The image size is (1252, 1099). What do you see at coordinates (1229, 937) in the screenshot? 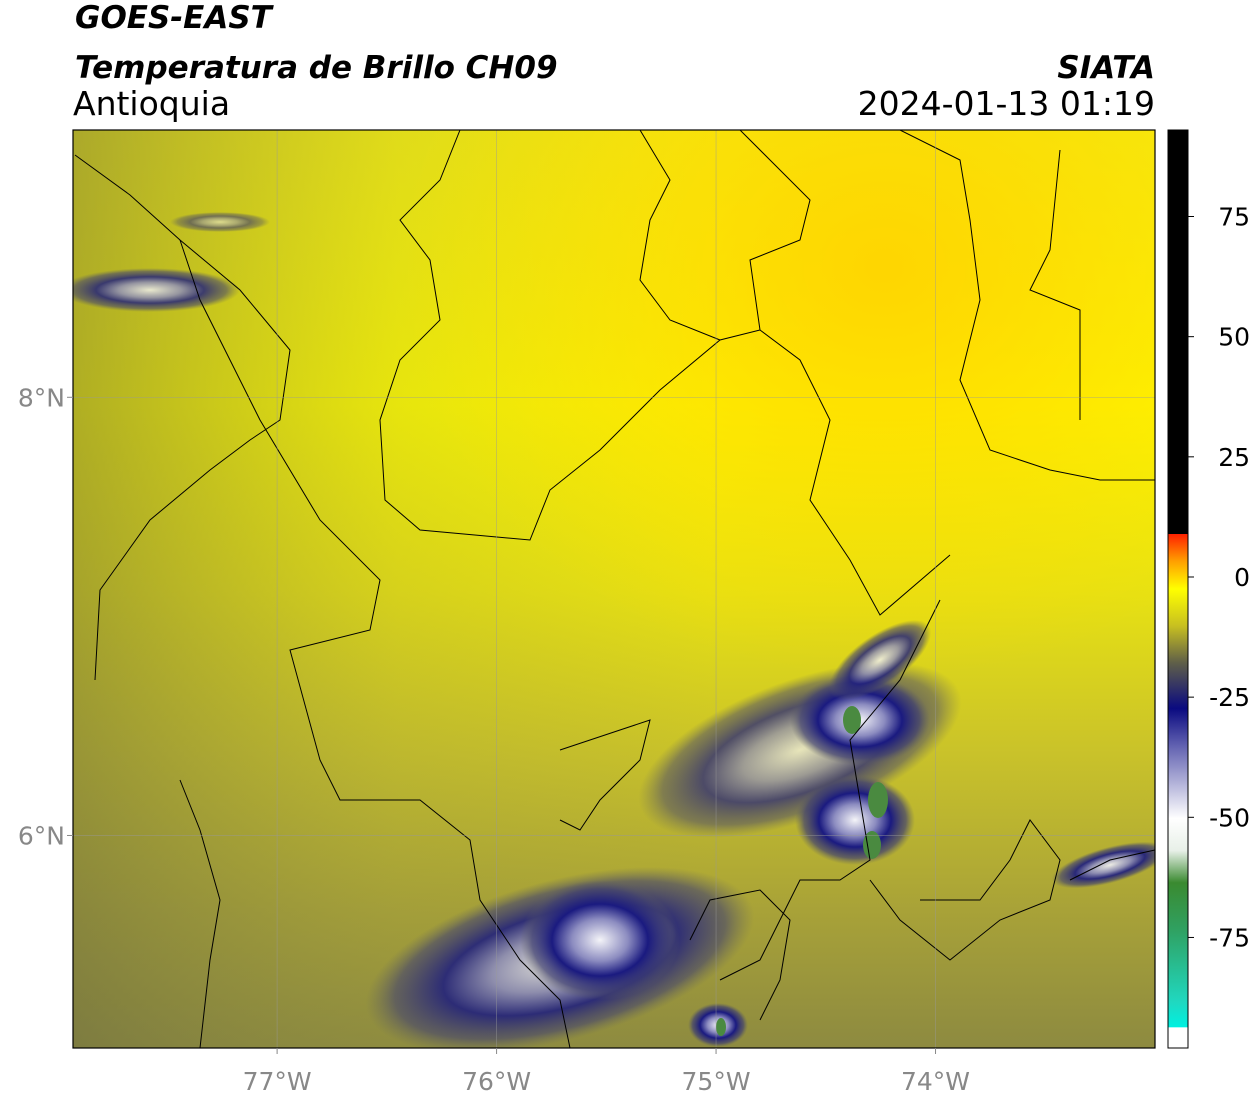
I see `colorbar-tick-label: -75` at bounding box center [1229, 937].